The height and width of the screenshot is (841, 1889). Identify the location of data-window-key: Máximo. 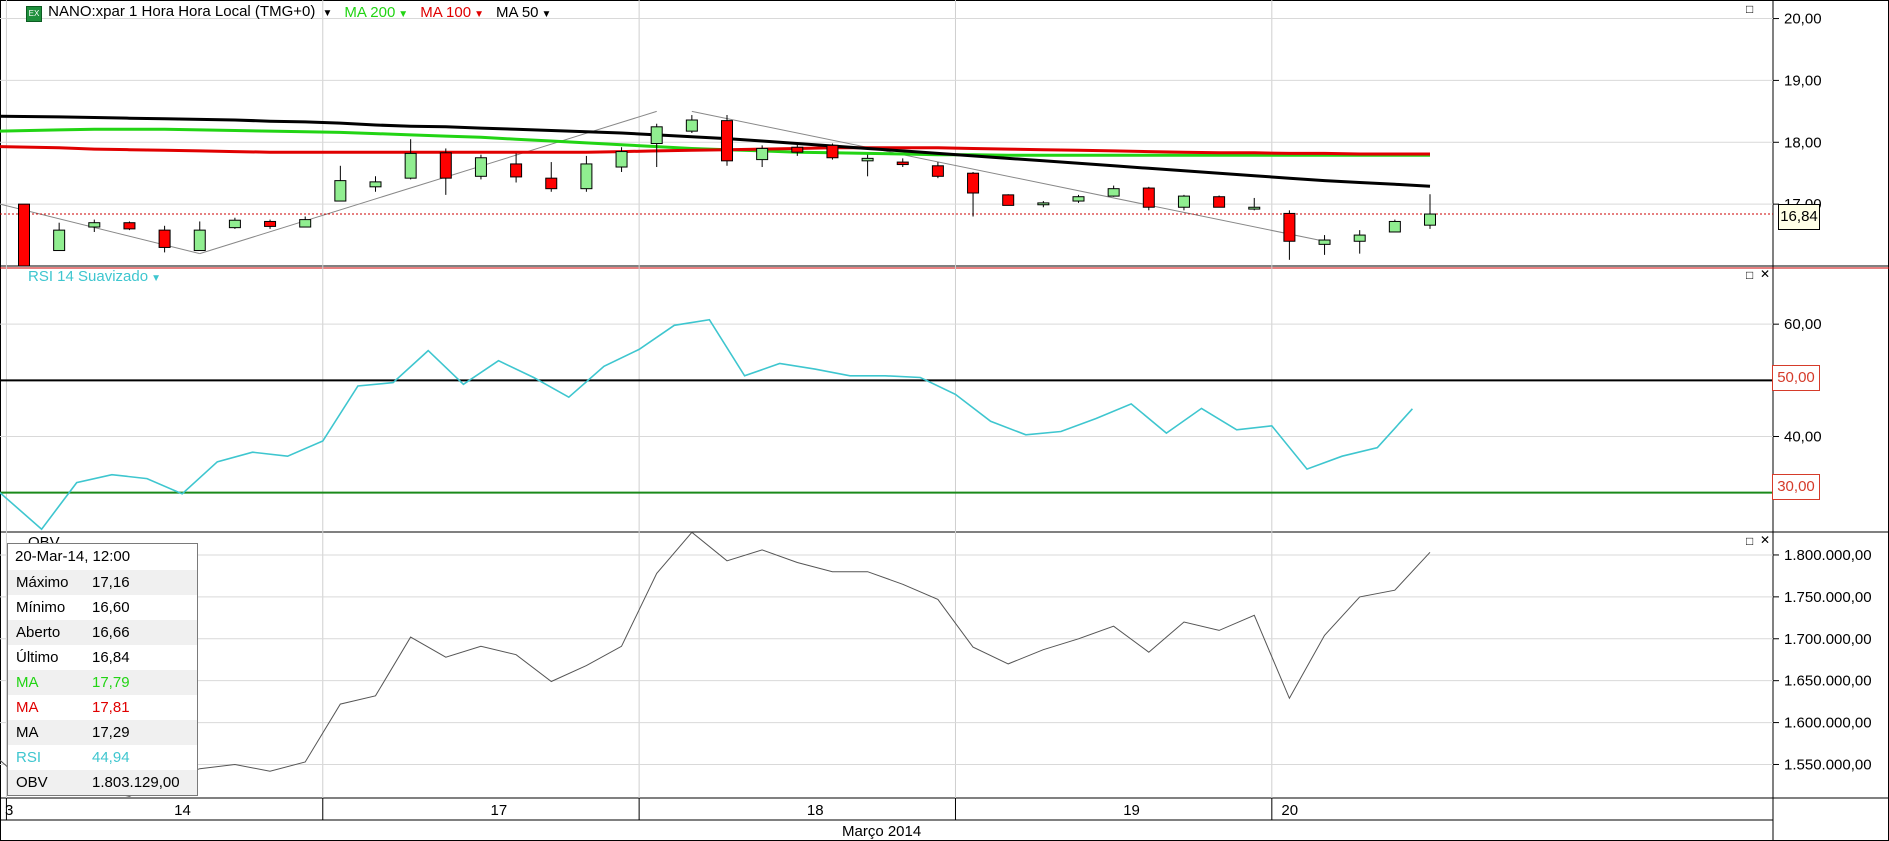
(42, 582).